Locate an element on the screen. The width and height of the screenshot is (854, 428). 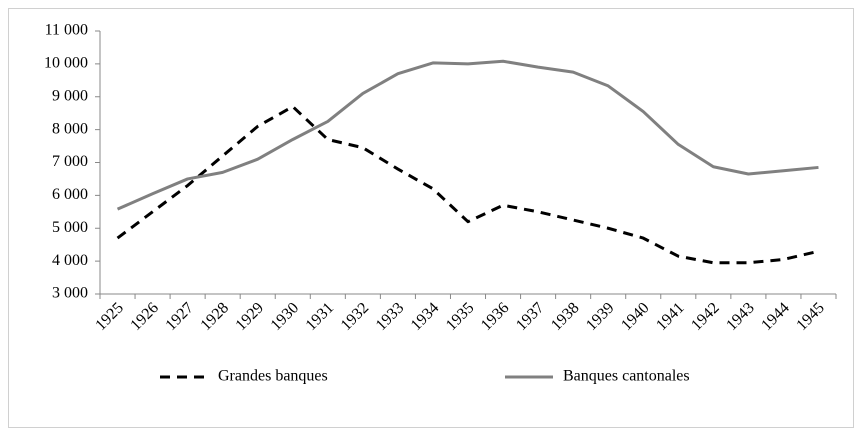
x-tick-label: 1928 is located at coordinates (214, 316).